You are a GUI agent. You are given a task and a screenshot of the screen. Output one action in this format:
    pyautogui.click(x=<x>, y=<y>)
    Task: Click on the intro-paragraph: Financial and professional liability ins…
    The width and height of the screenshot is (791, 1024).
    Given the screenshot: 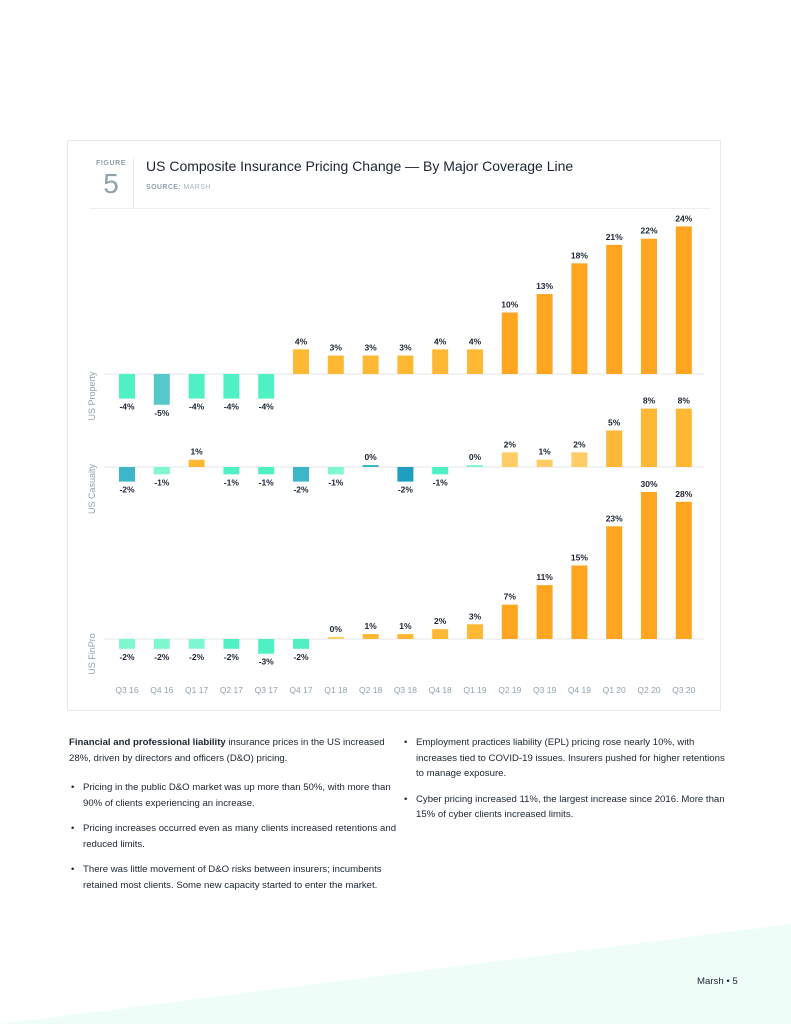 What is the action you would take?
    pyautogui.click(x=234, y=750)
    